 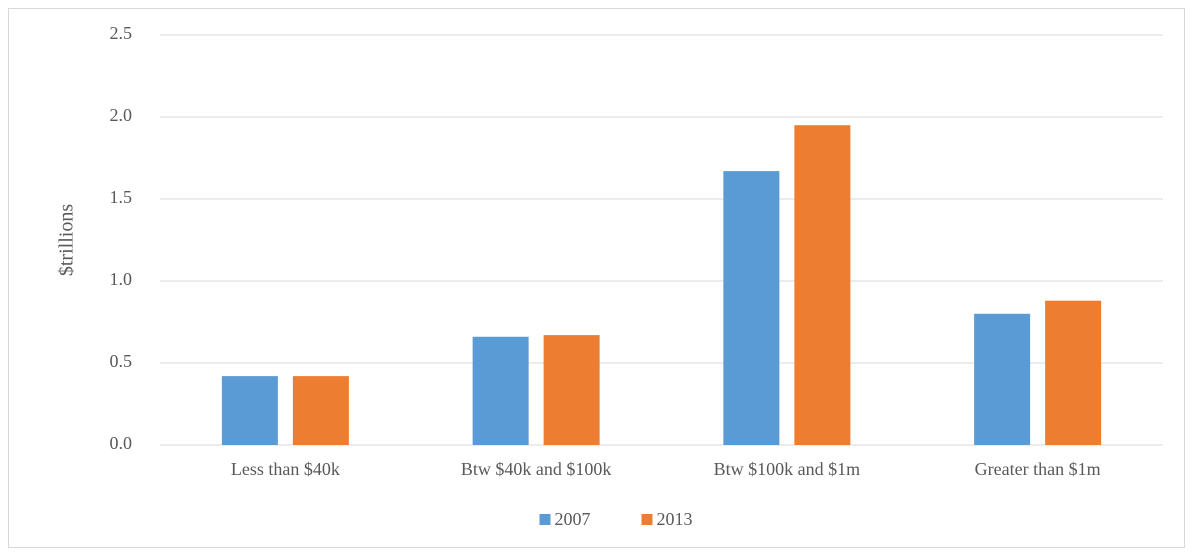 I want to click on y-tick-label: 1.5, so click(x=121, y=197).